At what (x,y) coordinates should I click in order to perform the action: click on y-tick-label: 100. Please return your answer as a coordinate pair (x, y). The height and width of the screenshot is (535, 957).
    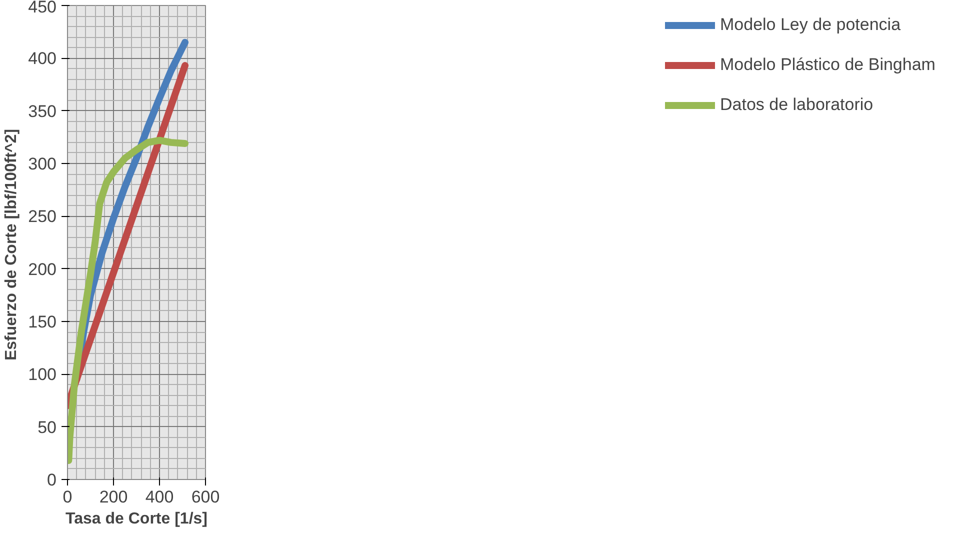
    Looking at the image, I should click on (42, 374).